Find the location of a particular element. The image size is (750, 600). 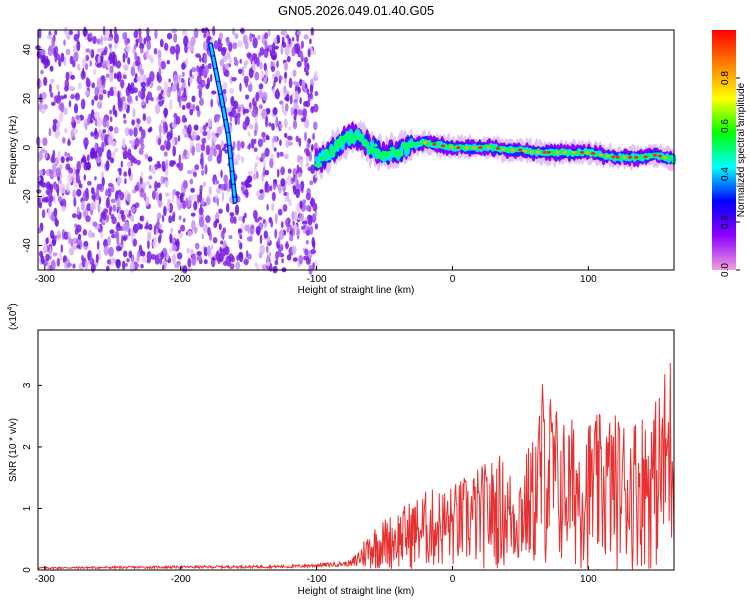

streak-inner is located at coordinates (223, 123).